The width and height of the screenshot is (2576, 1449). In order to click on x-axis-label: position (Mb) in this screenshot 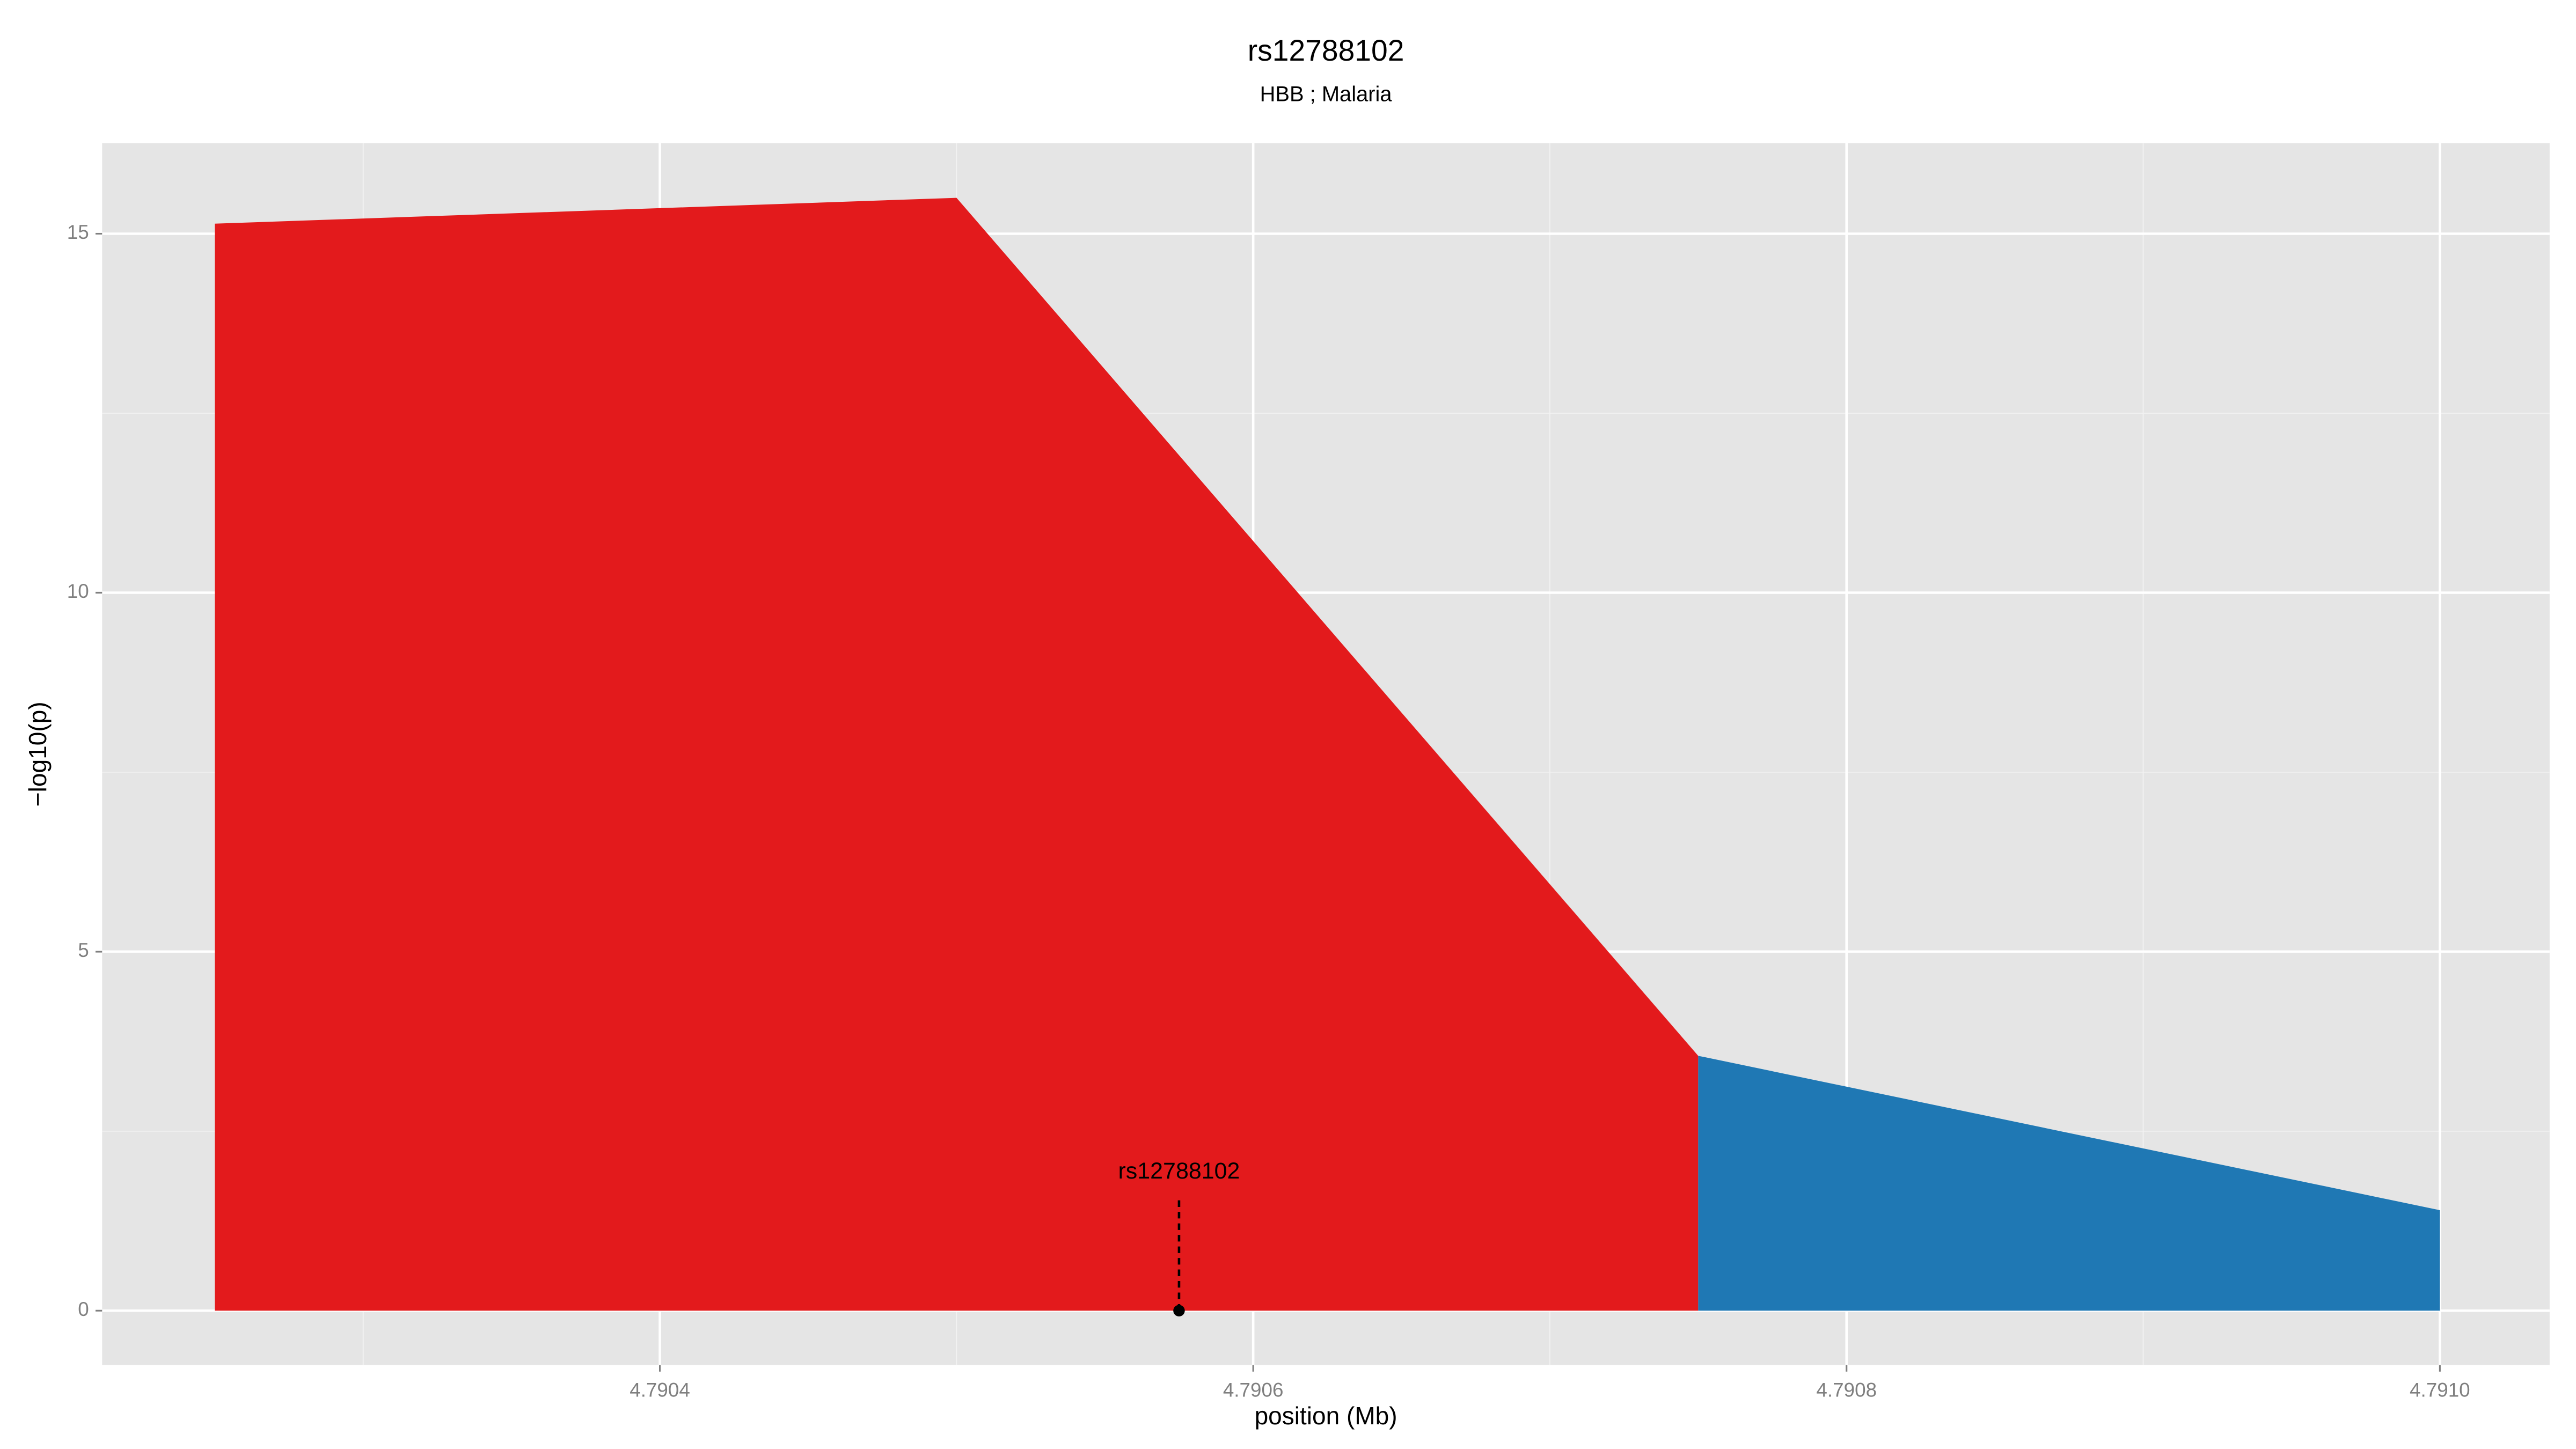, I will do `click(1326, 1416)`.